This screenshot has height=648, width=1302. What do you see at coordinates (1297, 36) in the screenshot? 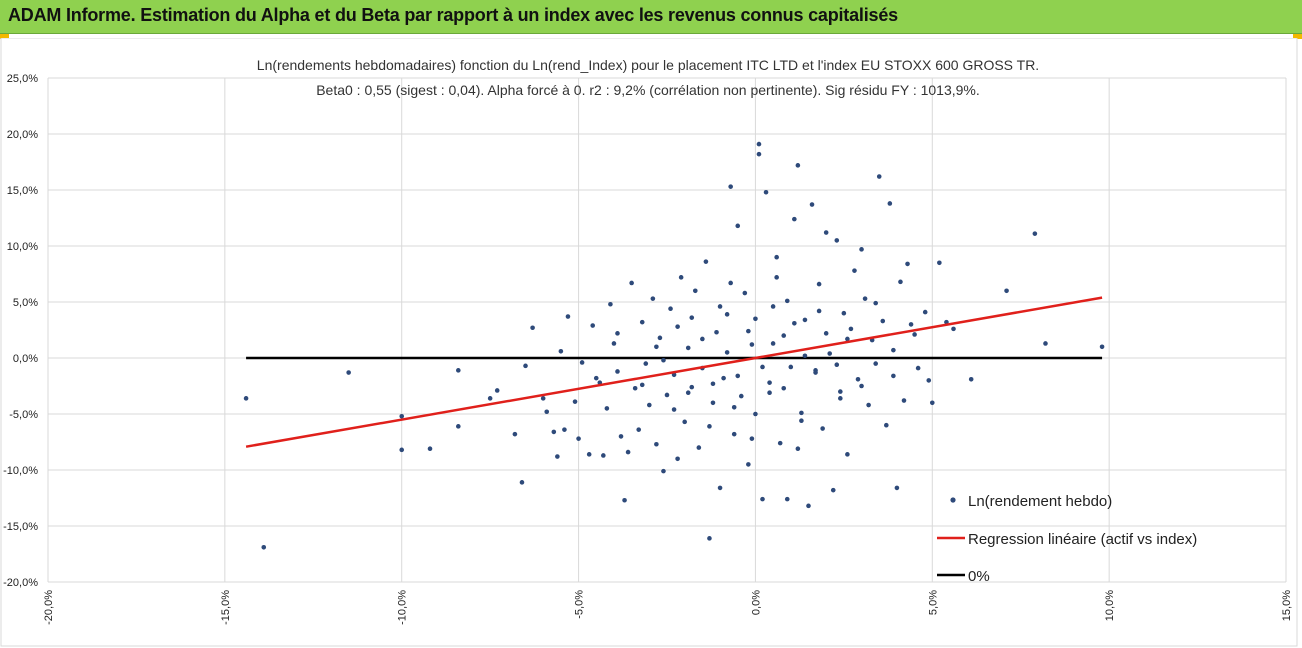
I see `header-accent-right` at bounding box center [1297, 36].